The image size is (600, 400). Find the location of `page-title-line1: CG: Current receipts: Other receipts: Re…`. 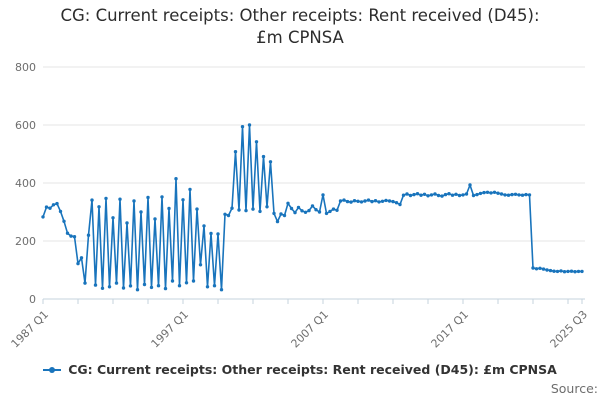

page-title-line1: CG: Current receipts: Other receipts: Re… is located at coordinates (300, 15).